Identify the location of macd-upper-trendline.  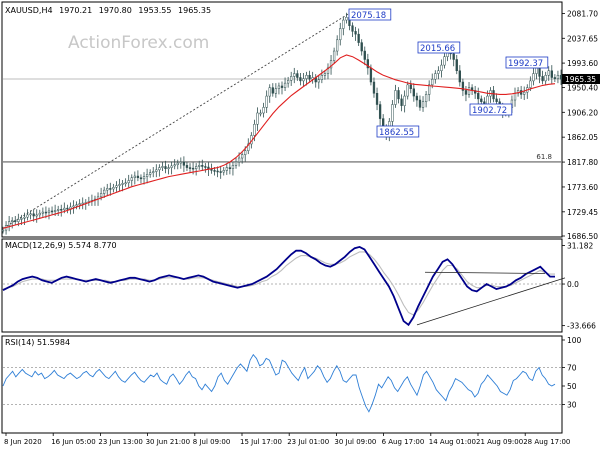
(485, 272).